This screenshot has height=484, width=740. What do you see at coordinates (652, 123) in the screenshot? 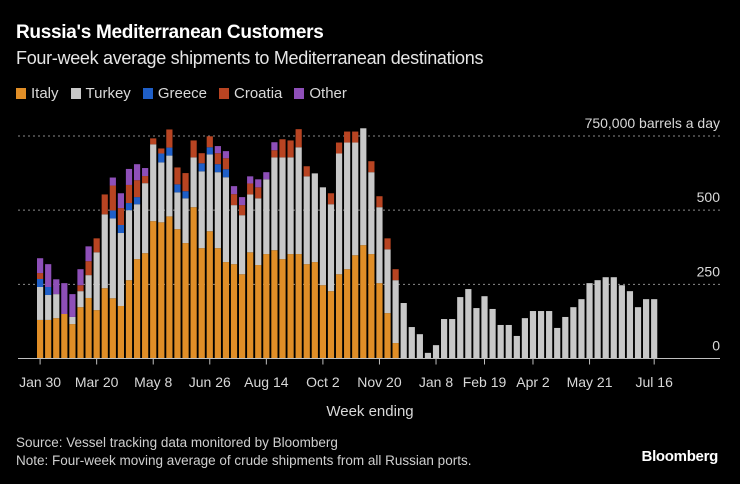
I see `y-tick-label: 750,000 barrels a day` at bounding box center [652, 123].